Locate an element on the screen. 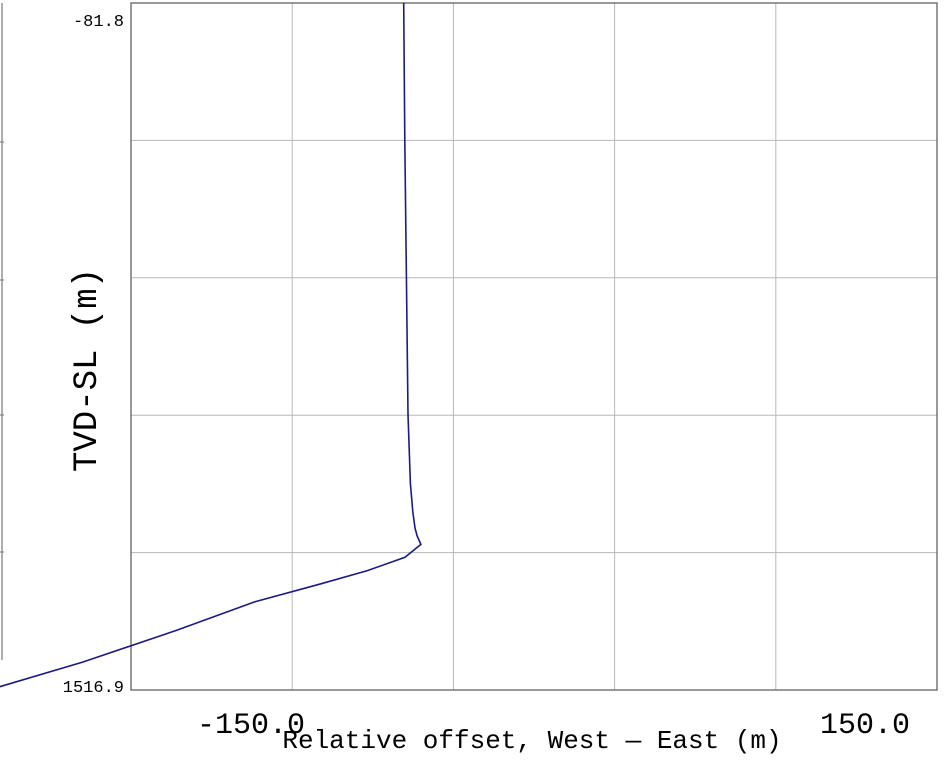 This screenshot has width=945, height=763. x-tick-label-left: -150.0 is located at coordinates (251, 726).